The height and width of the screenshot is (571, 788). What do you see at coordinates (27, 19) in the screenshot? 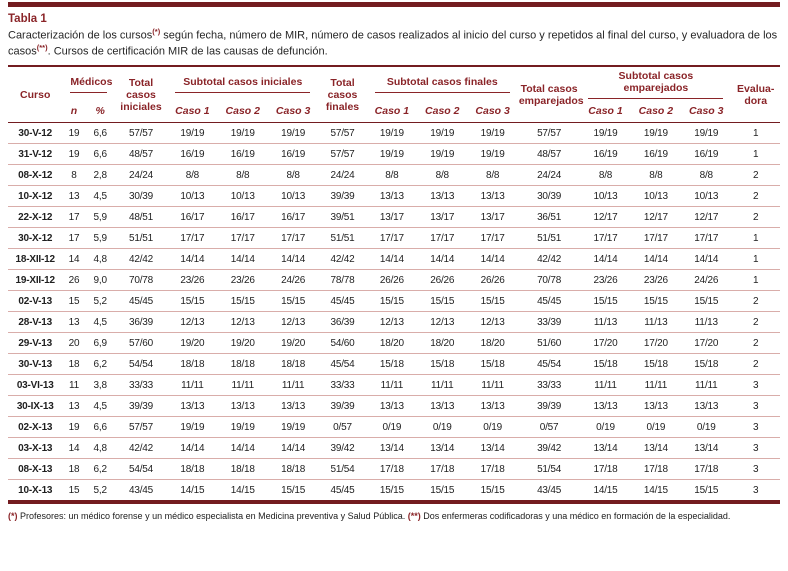
I see `table-title: Tabla 1` at bounding box center [27, 19].